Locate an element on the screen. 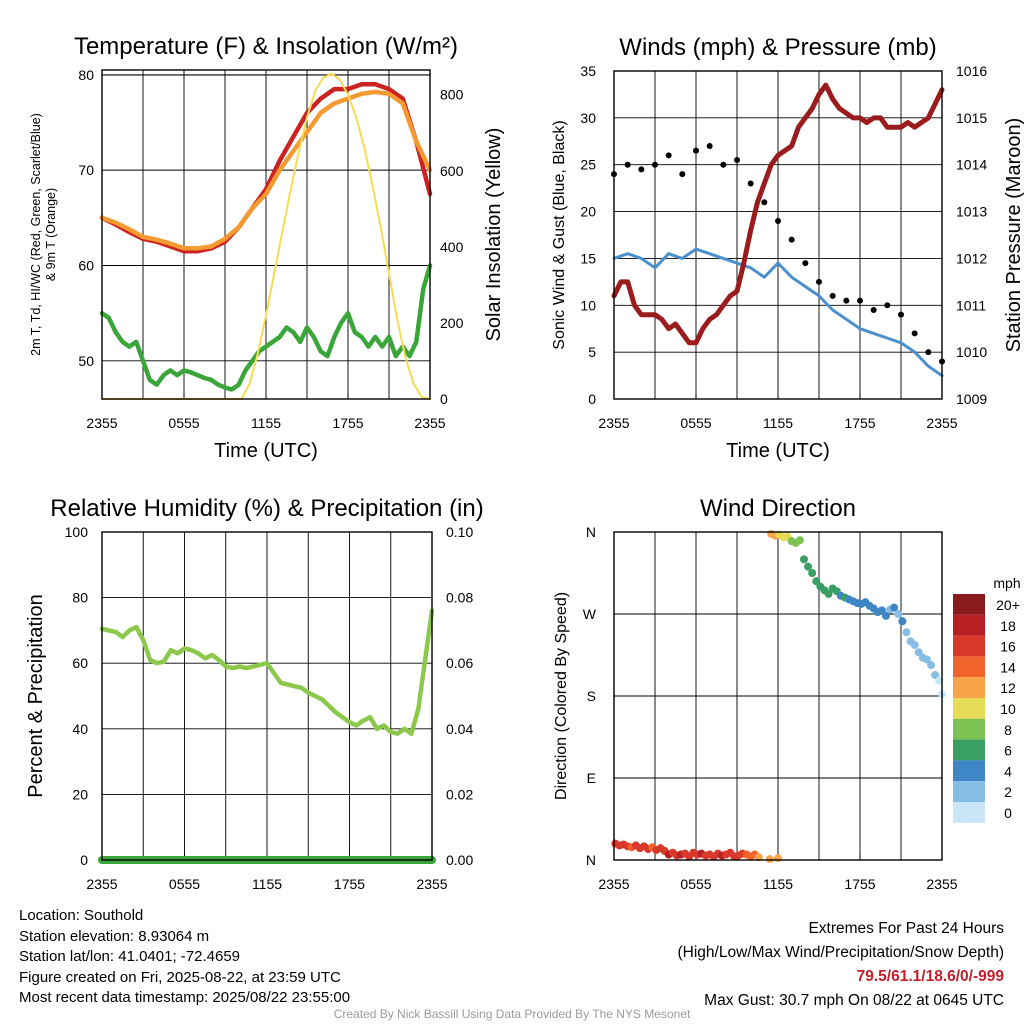 The image size is (1024, 1024). y2-tick-label: 200 is located at coordinates (452, 323).